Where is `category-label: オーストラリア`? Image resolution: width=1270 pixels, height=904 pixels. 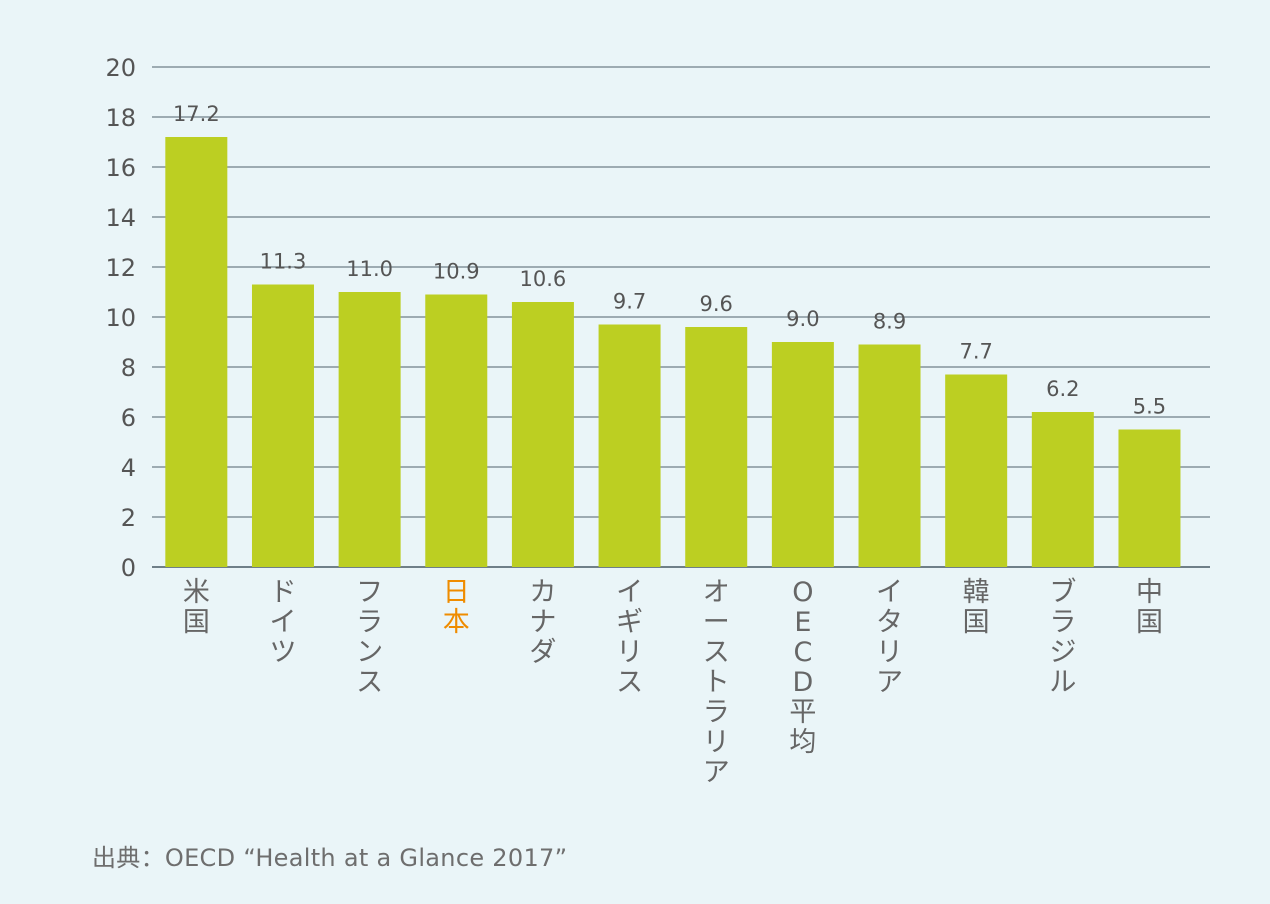
category-label: オーストラリア is located at coordinates (716, 682).